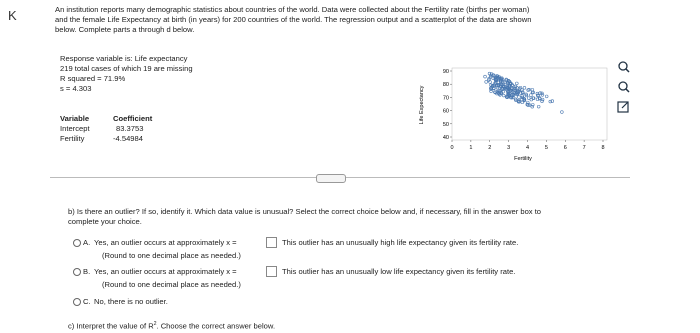 Image resolution: width=700 pixels, height=333 pixels. What do you see at coordinates (105, 221) in the screenshot?
I see `question-text: complete your choice.` at bounding box center [105, 221].